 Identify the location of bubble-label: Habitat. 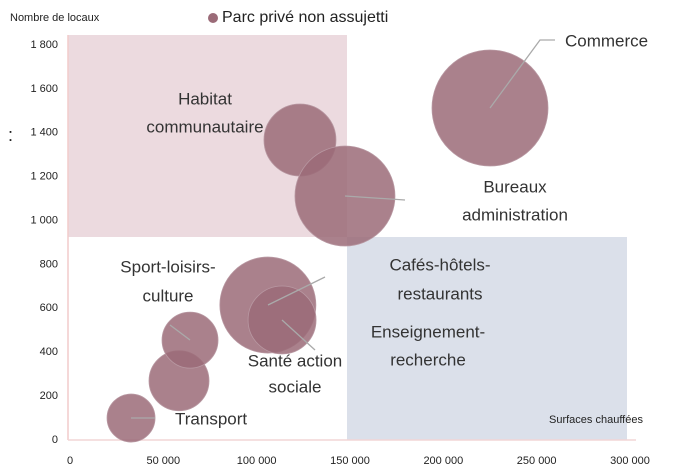
(205, 98).